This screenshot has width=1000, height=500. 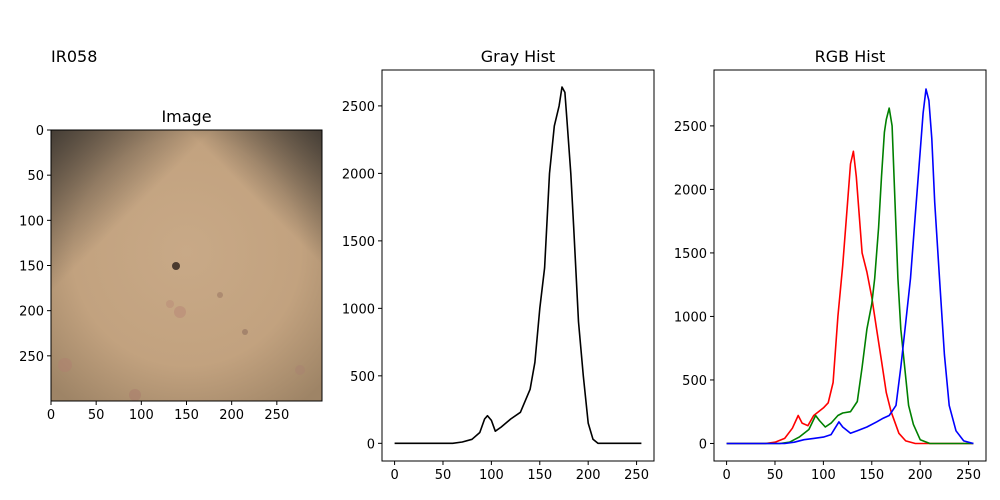 What do you see at coordinates (850, 56) in the screenshot?
I see `rgb-hist-title: RGB Hist` at bounding box center [850, 56].